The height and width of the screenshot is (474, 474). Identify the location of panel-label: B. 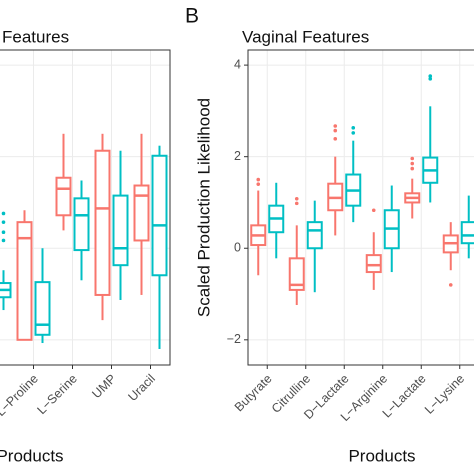
(192, 16).